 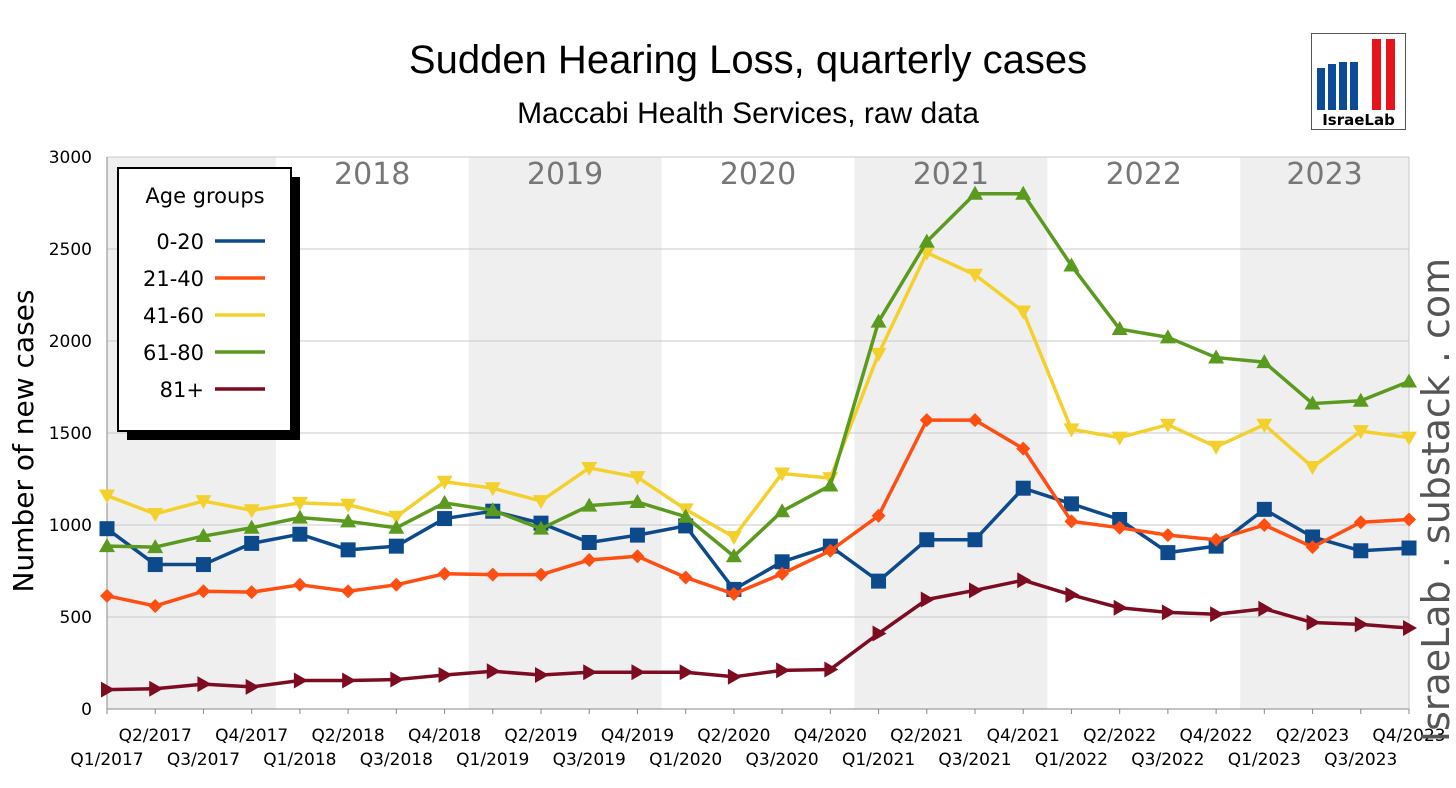 I want to click on year-band-label: 2020, so click(x=758, y=174).